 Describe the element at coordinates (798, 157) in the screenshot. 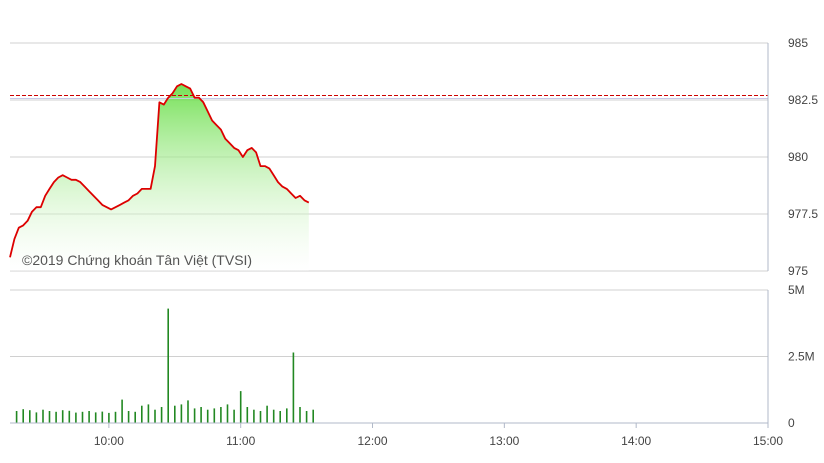

I see `price-y-tick-label: 980` at that location.